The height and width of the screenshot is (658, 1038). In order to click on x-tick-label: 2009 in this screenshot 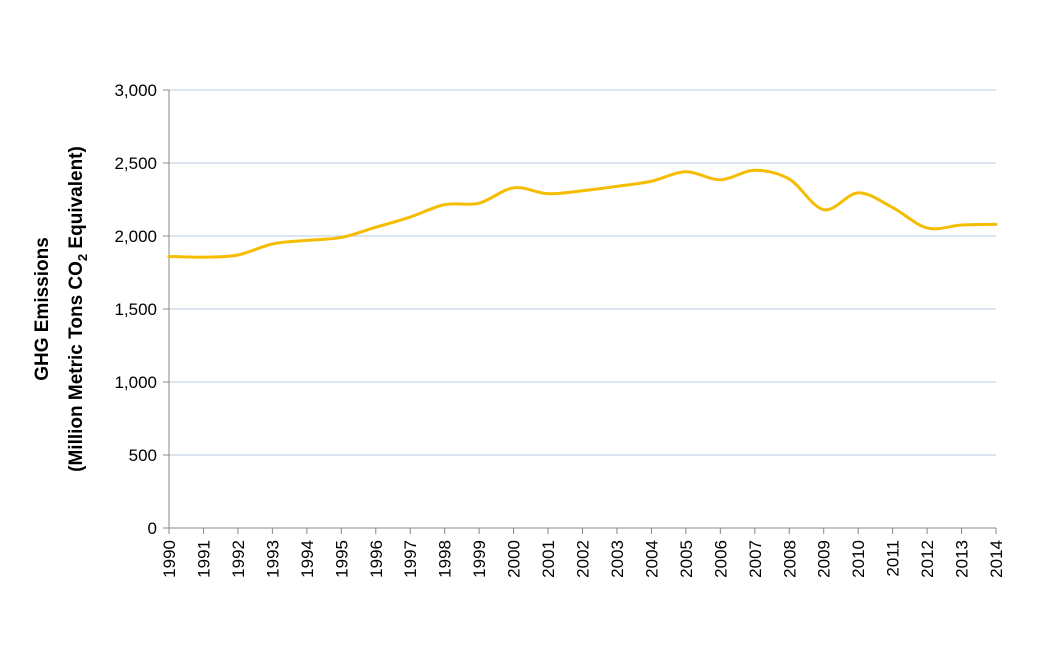, I will do `click(824, 559)`.